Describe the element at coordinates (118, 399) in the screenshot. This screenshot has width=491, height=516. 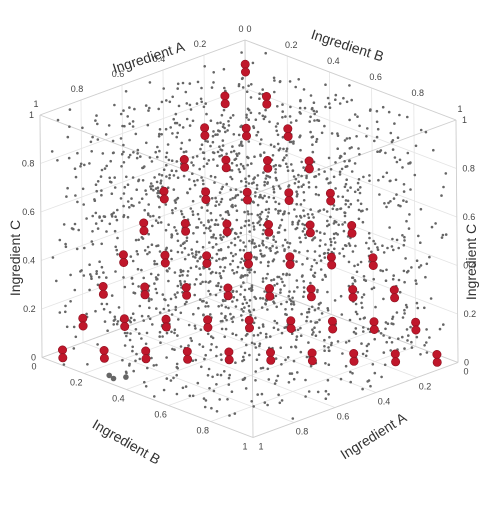
I see `tick-b-bottom: 0.4` at that location.